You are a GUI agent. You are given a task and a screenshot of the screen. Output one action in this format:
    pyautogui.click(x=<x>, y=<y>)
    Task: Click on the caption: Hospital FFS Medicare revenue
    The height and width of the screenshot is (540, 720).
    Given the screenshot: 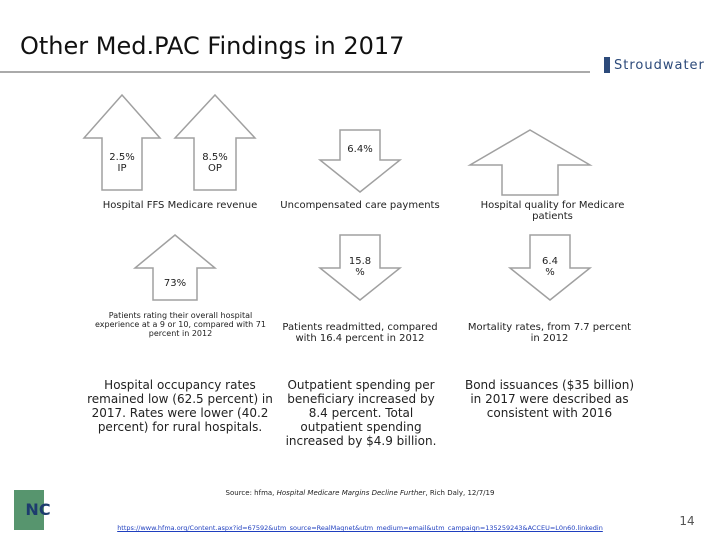 What is the action you would take?
    pyautogui.click(x=180, y=205)
    